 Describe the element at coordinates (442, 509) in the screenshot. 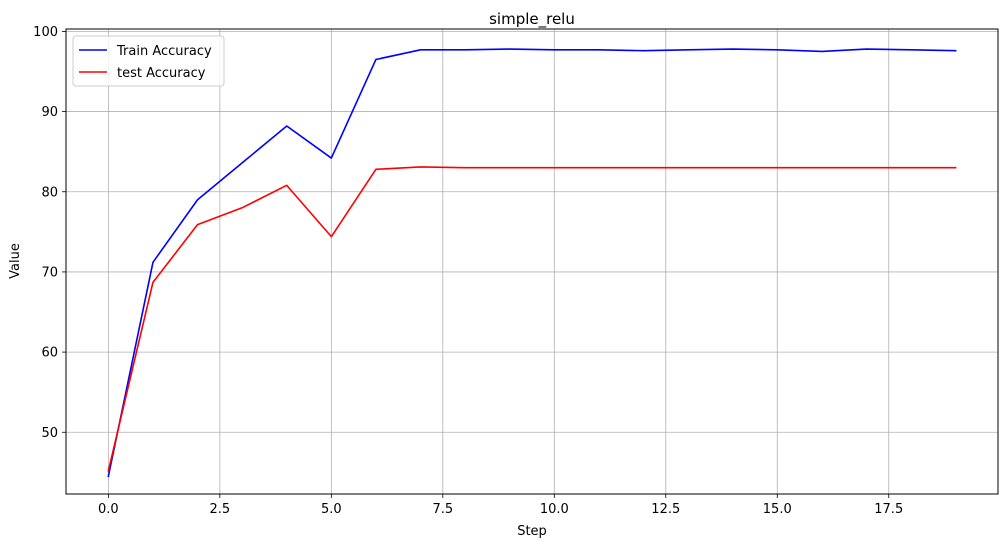

I see `x-tick-label: 7.5` at that location.